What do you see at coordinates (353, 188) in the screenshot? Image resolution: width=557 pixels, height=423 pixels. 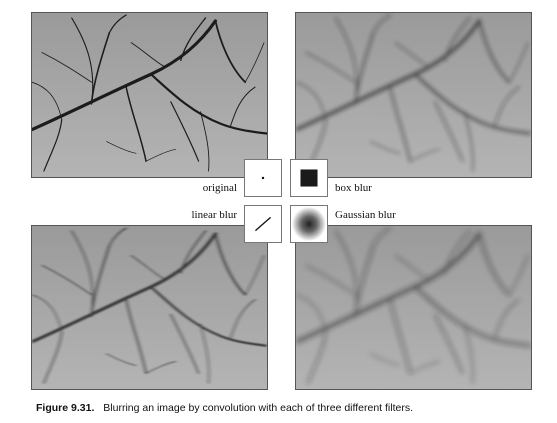 I see `label-box-blur: box blur` at bounding box center [353, 188].